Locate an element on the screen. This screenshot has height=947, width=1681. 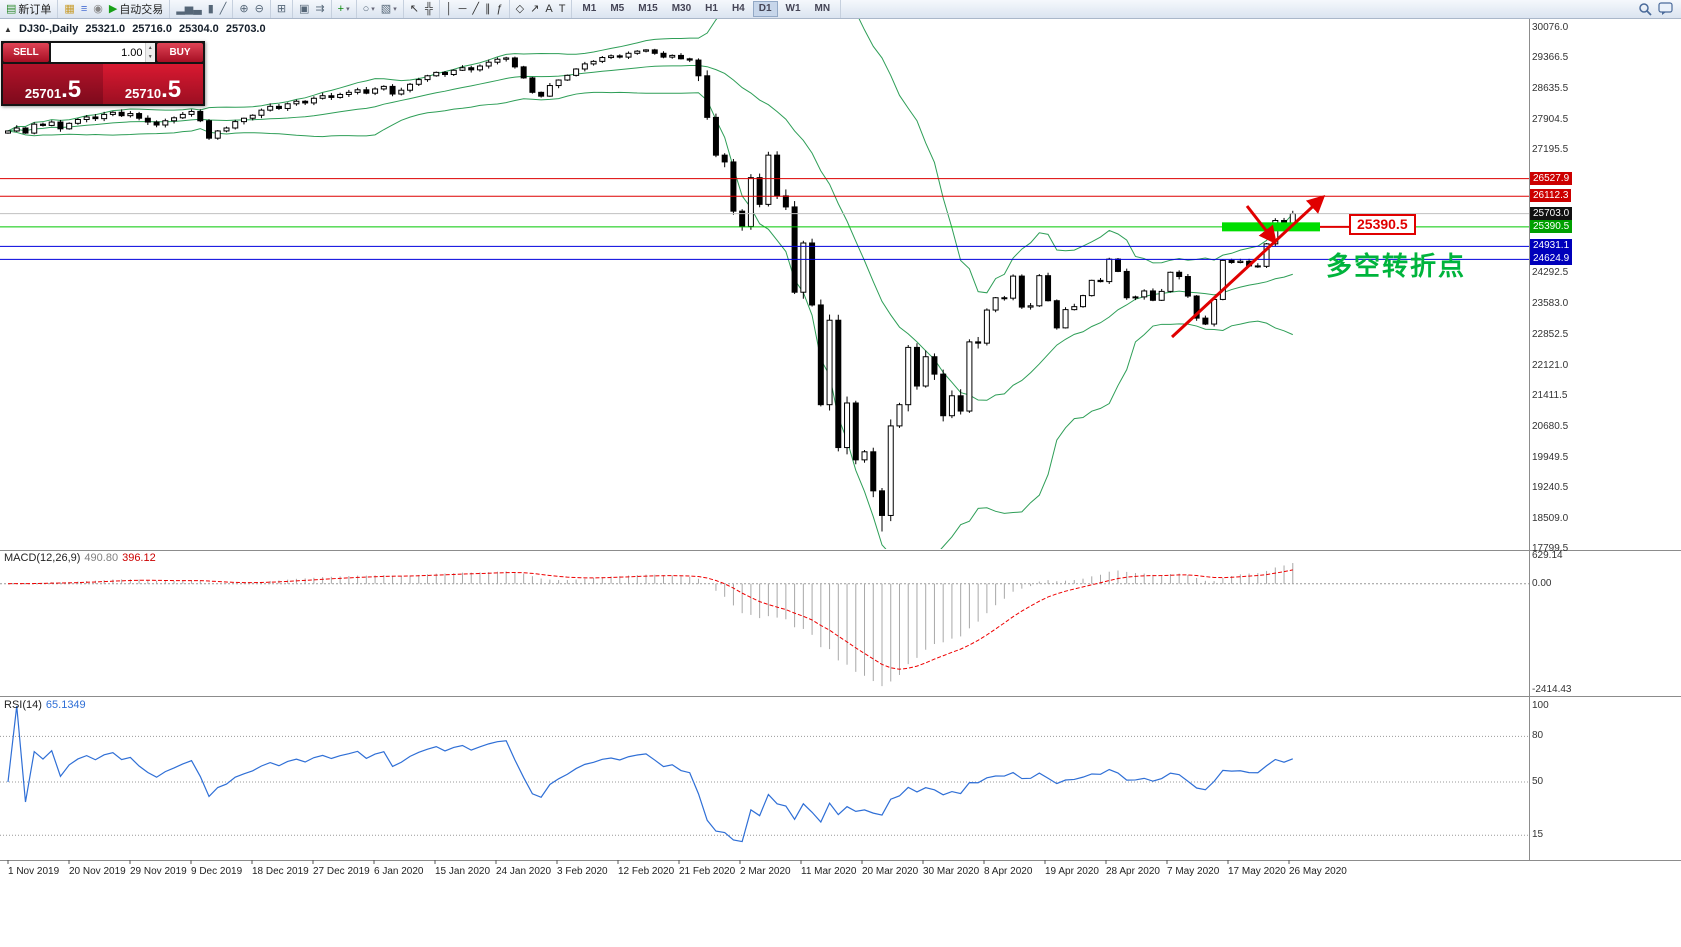
timeframe-m1-button: M1 is located at coordinates (589, 8).